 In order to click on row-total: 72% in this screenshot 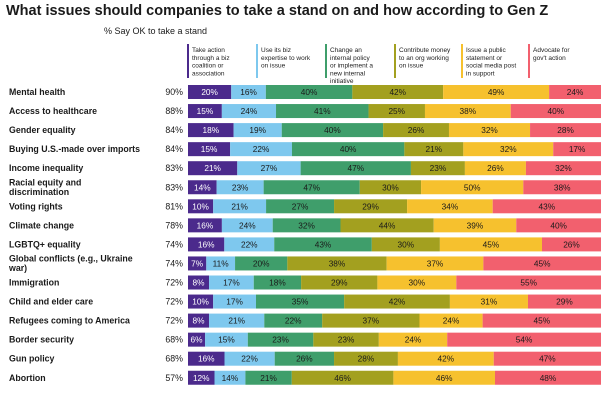, I will do `click(174, 283)`.